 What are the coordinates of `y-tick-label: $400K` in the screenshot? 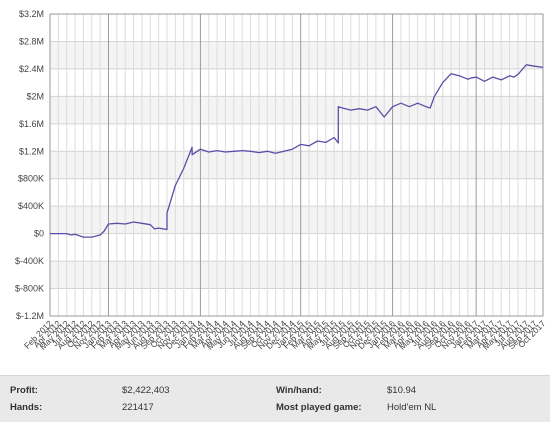 It's located at (31, 206).